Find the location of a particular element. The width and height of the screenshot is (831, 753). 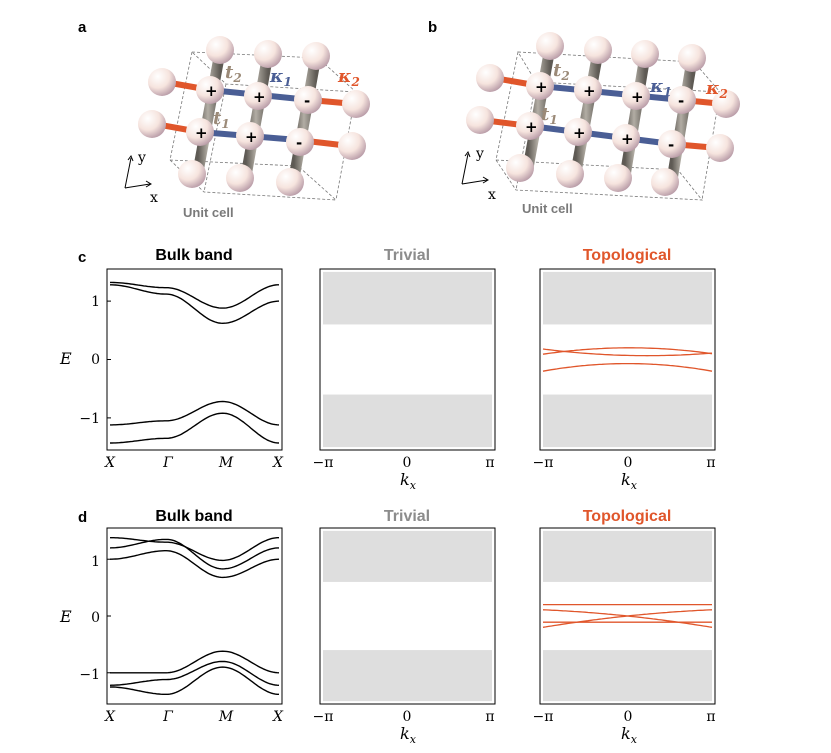

xtick-c-X2: X is located at coordinates (278, 463).